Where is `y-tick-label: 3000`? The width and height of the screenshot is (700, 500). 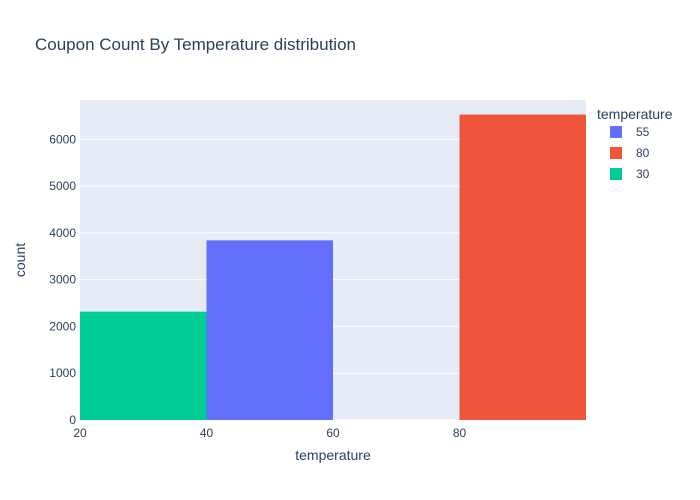 y-tick-label: 3000 is located at coordinates (62, 280).